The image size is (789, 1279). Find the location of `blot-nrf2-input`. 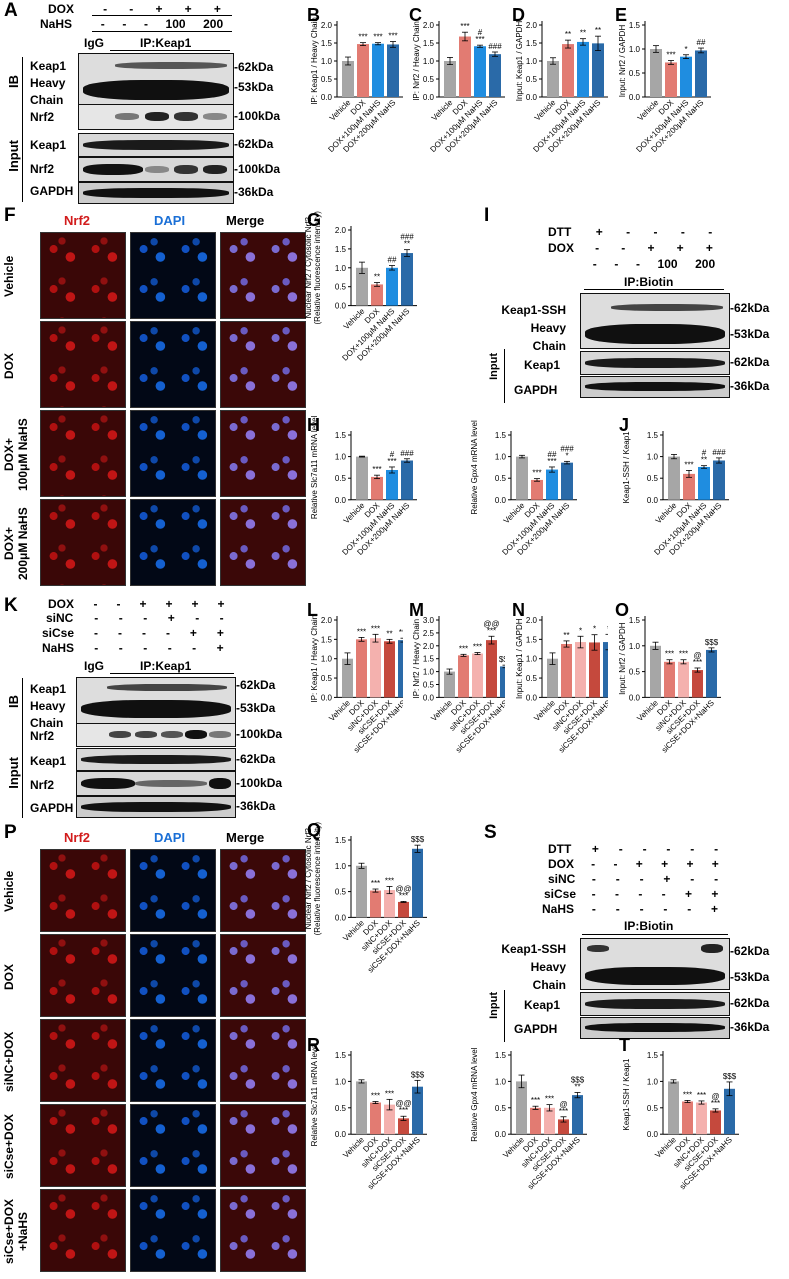

blot-nrf2-input is located at coordinates (156, 169).